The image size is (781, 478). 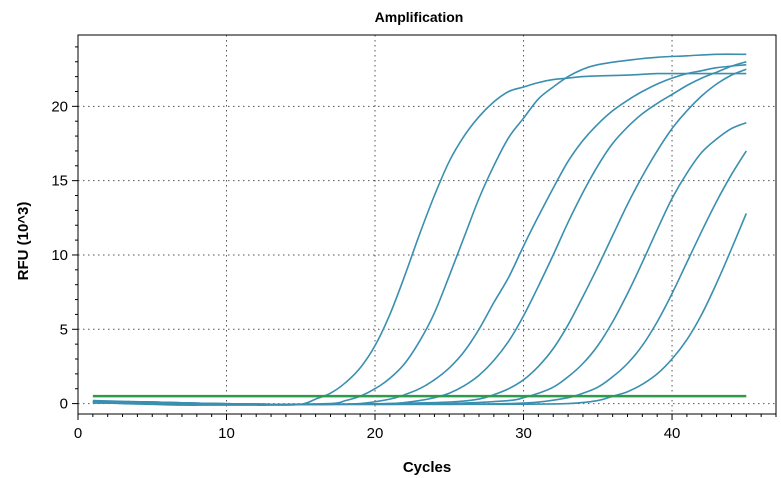 What do you see at coordinates (64, 404) in the screenshot?
I see `y-tick-label: 0` at bounding box center [64, 404].